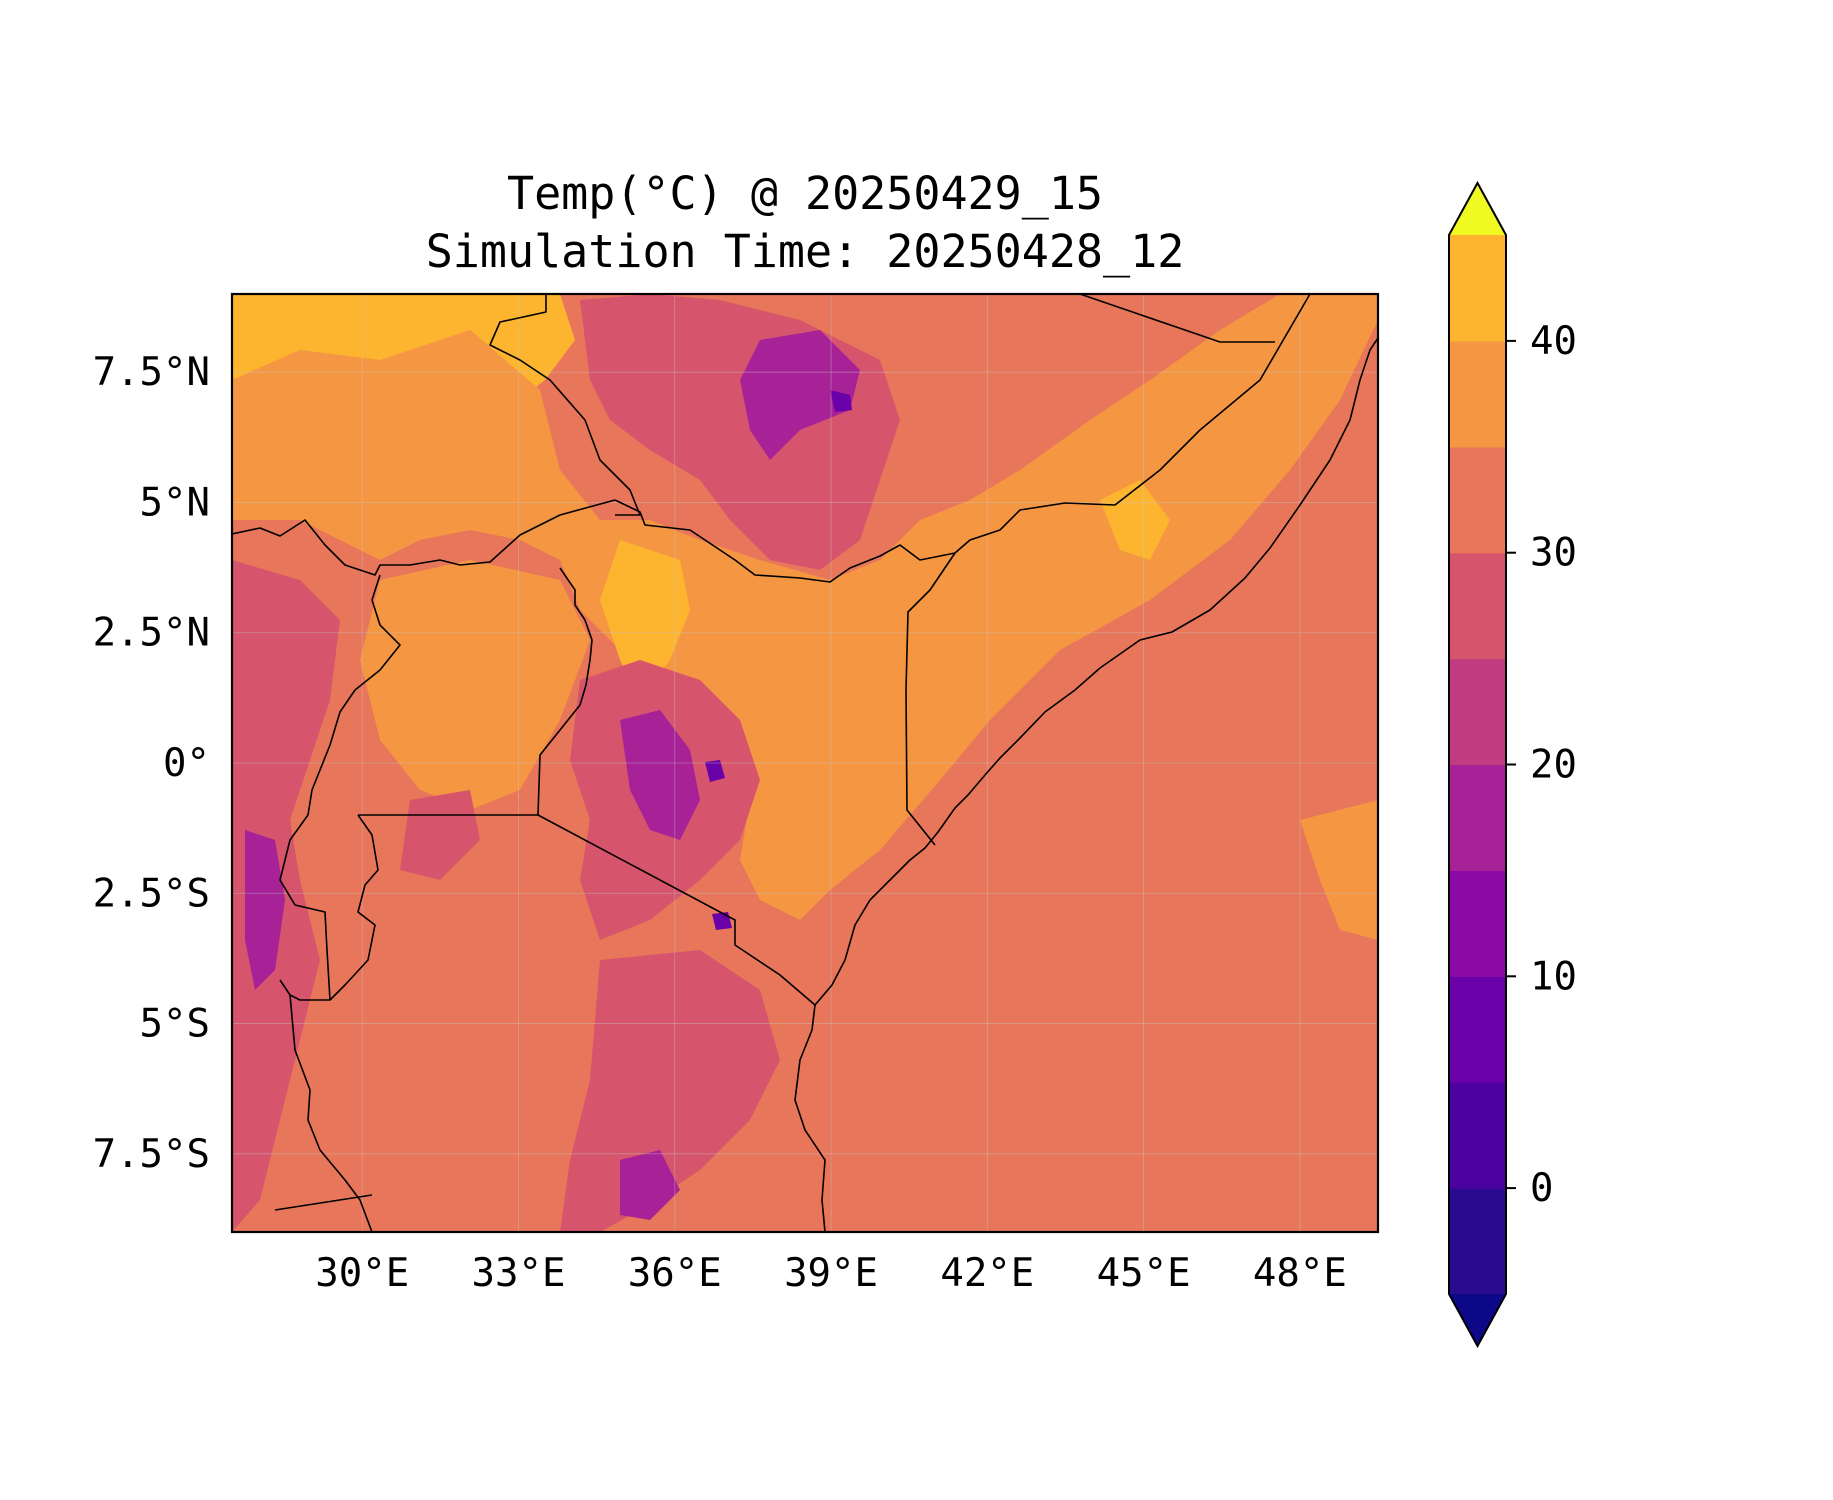 Image resolution: width=1833 pixels, height=1500 pixels. What do you see at coordinates (151, 893) in the screenshot?
I see `lat-tick-label: 2.5°S` at bounding box center [151, 893].